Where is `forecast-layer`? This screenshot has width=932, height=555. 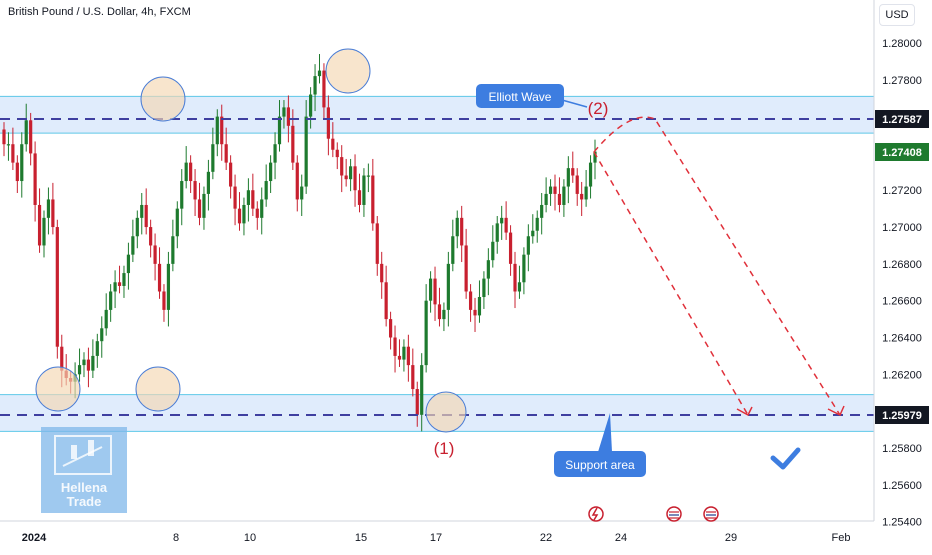
forecast-layer is located at coordinates (719, 266).